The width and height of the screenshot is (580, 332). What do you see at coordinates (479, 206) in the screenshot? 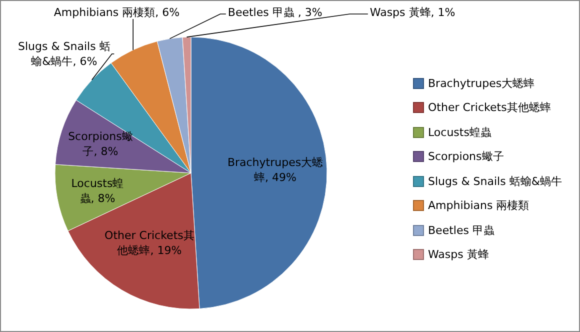
I see `legend-label: Amphibians 兩棲類` at bounding box center [479, 206].